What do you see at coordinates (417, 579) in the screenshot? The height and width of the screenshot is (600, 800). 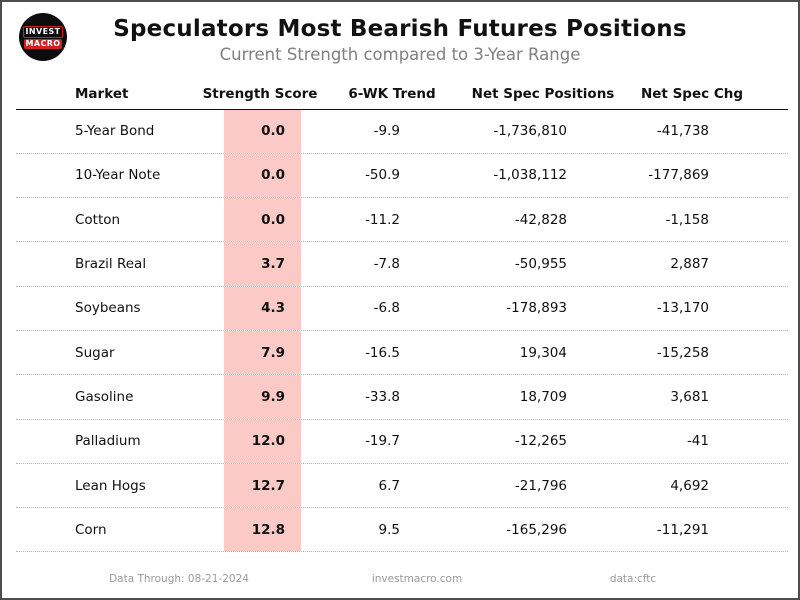 I see `website-label: investmacro.com` at bounding box center [417, 579].